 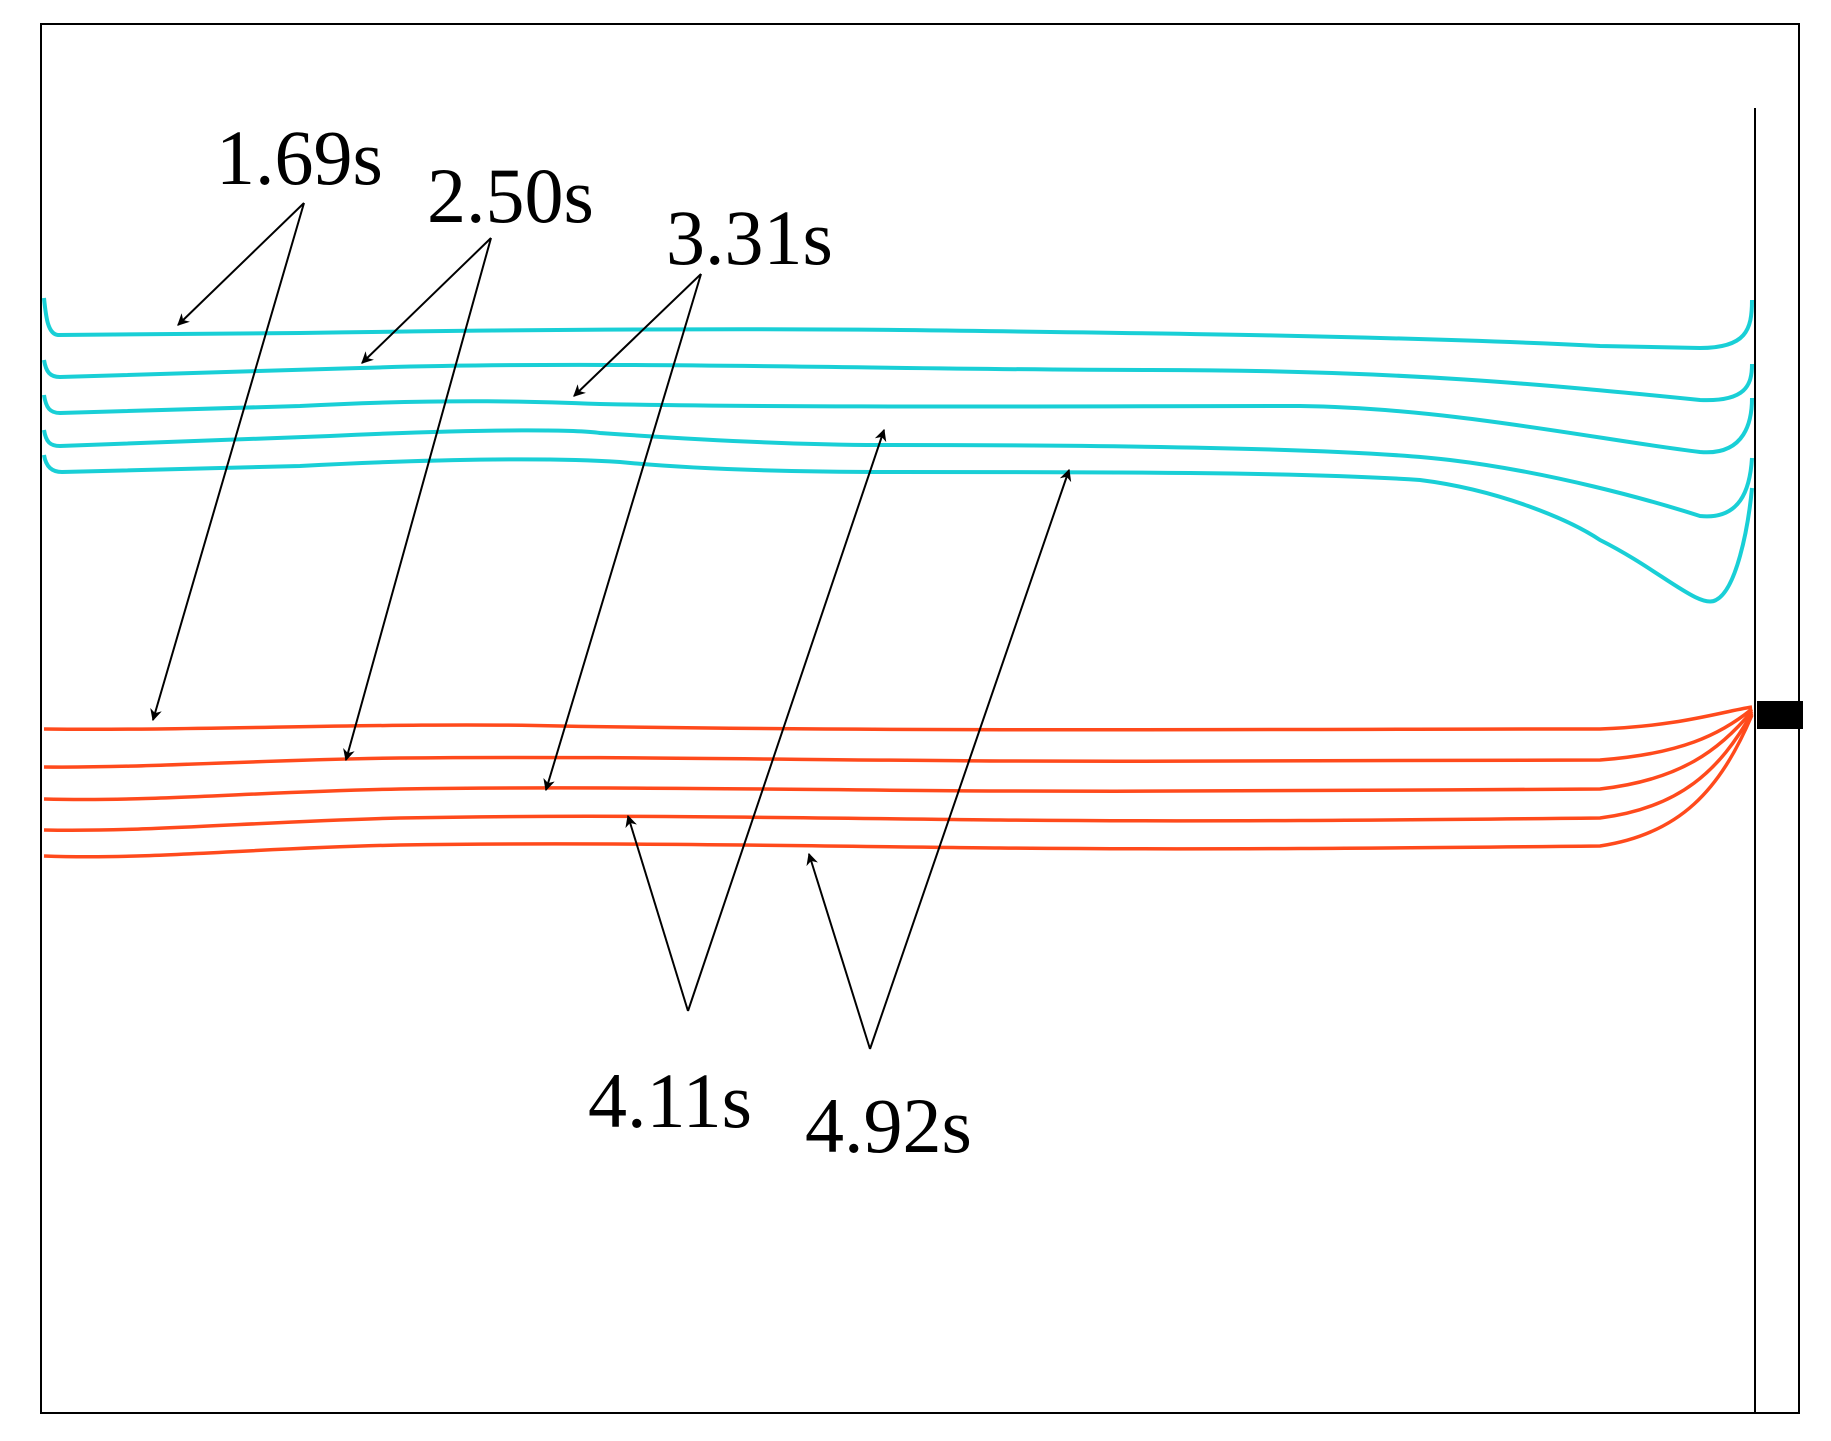 What do you see at coordinates (670, 1100) in the screenshot?
I see `label-4-11s: 4.11s` at bounding box center [670, 1100].